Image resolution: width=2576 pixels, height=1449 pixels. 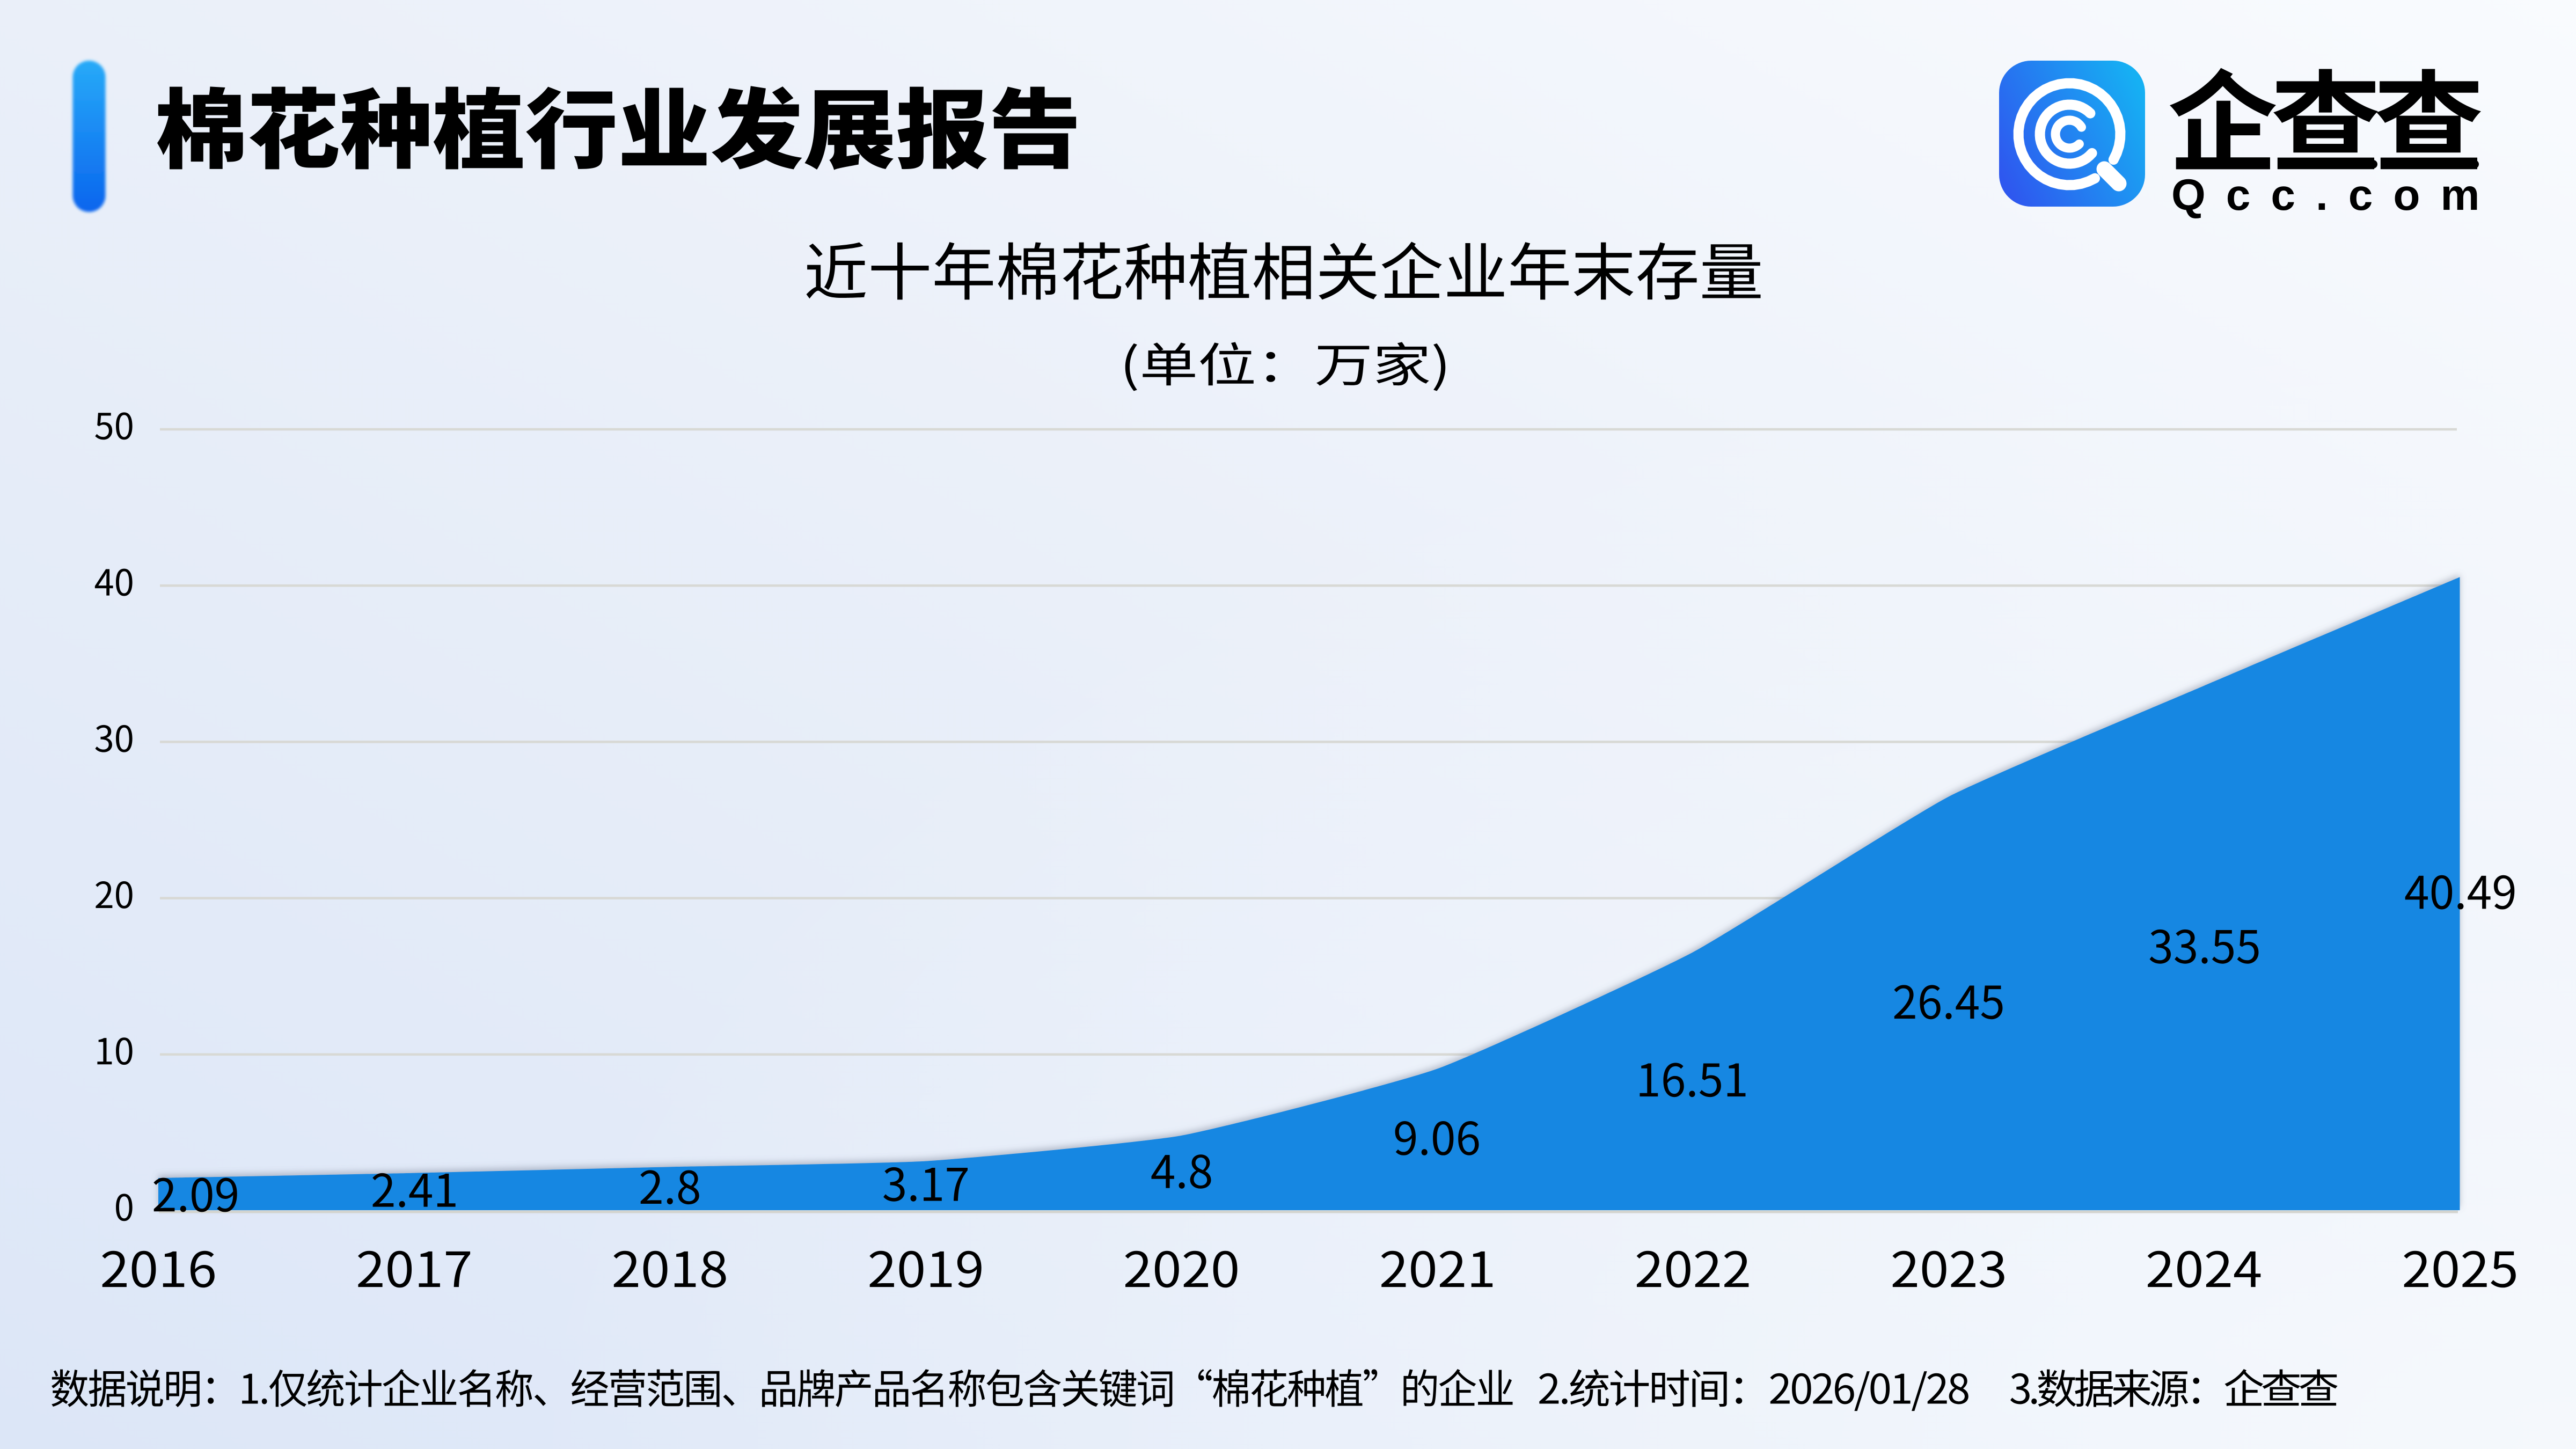 I want to click on svg-text: Qcc.com, so click(x=2335, y=195).